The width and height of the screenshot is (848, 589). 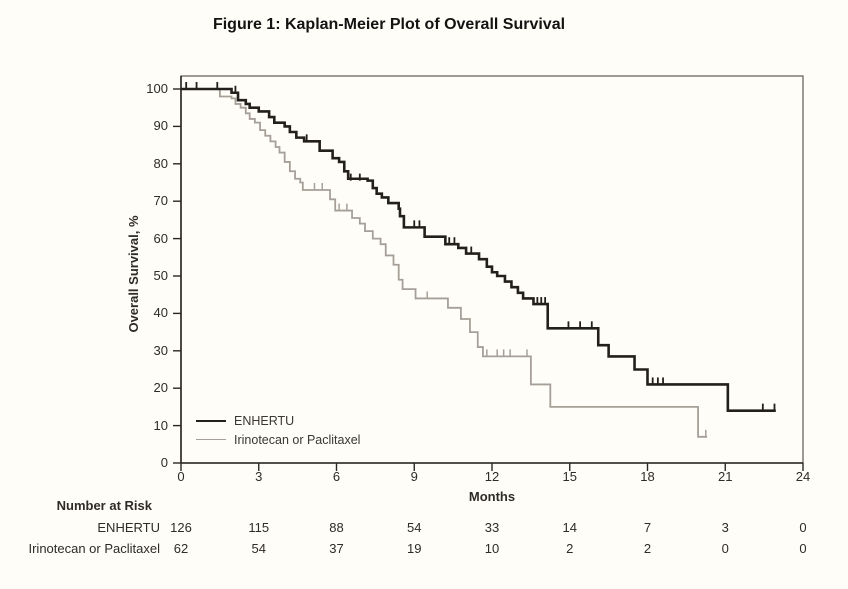 I want to click on legend: ENHERTU Irinotecan or Paclitaxel, so click(x=278, y=430).